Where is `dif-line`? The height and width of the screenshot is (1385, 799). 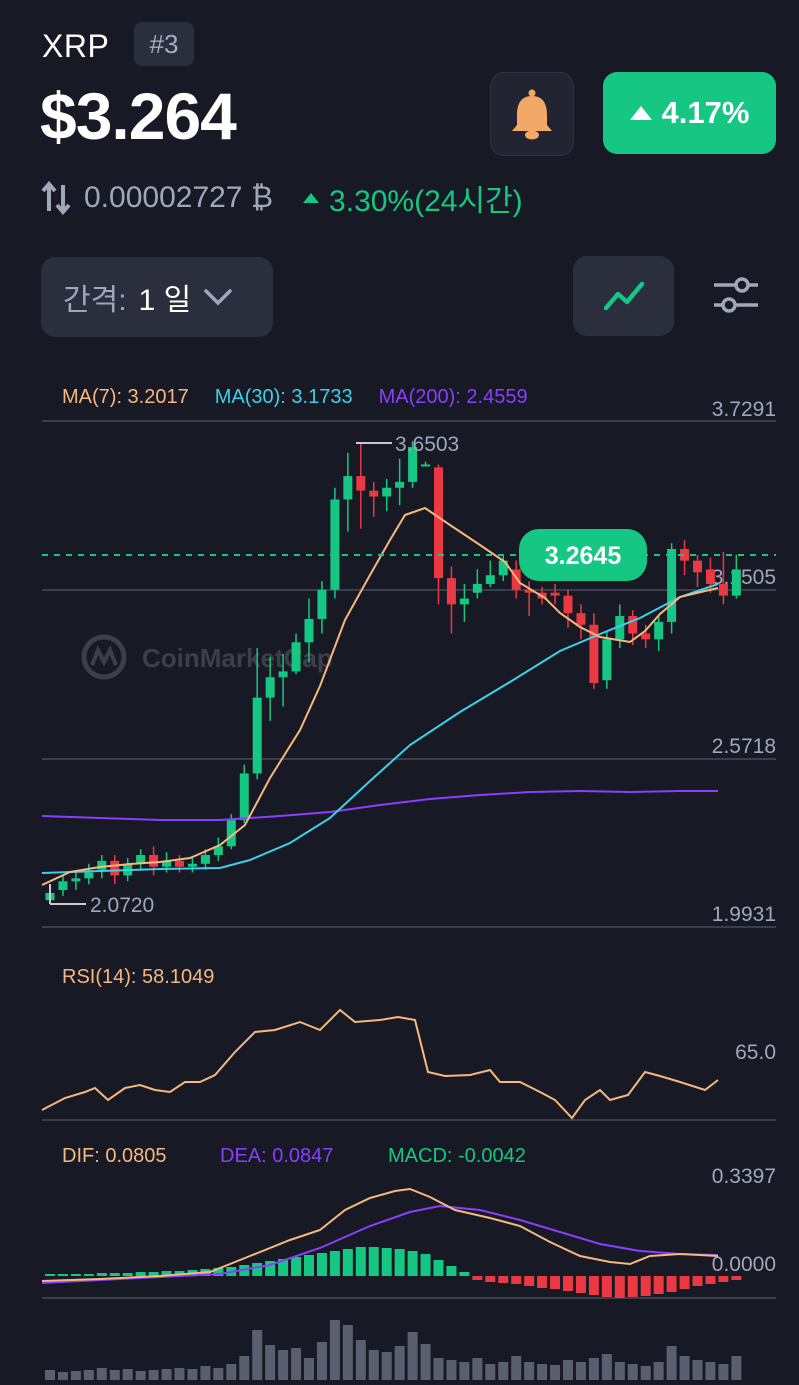
dif-line is located at coordinates (380, 1234).